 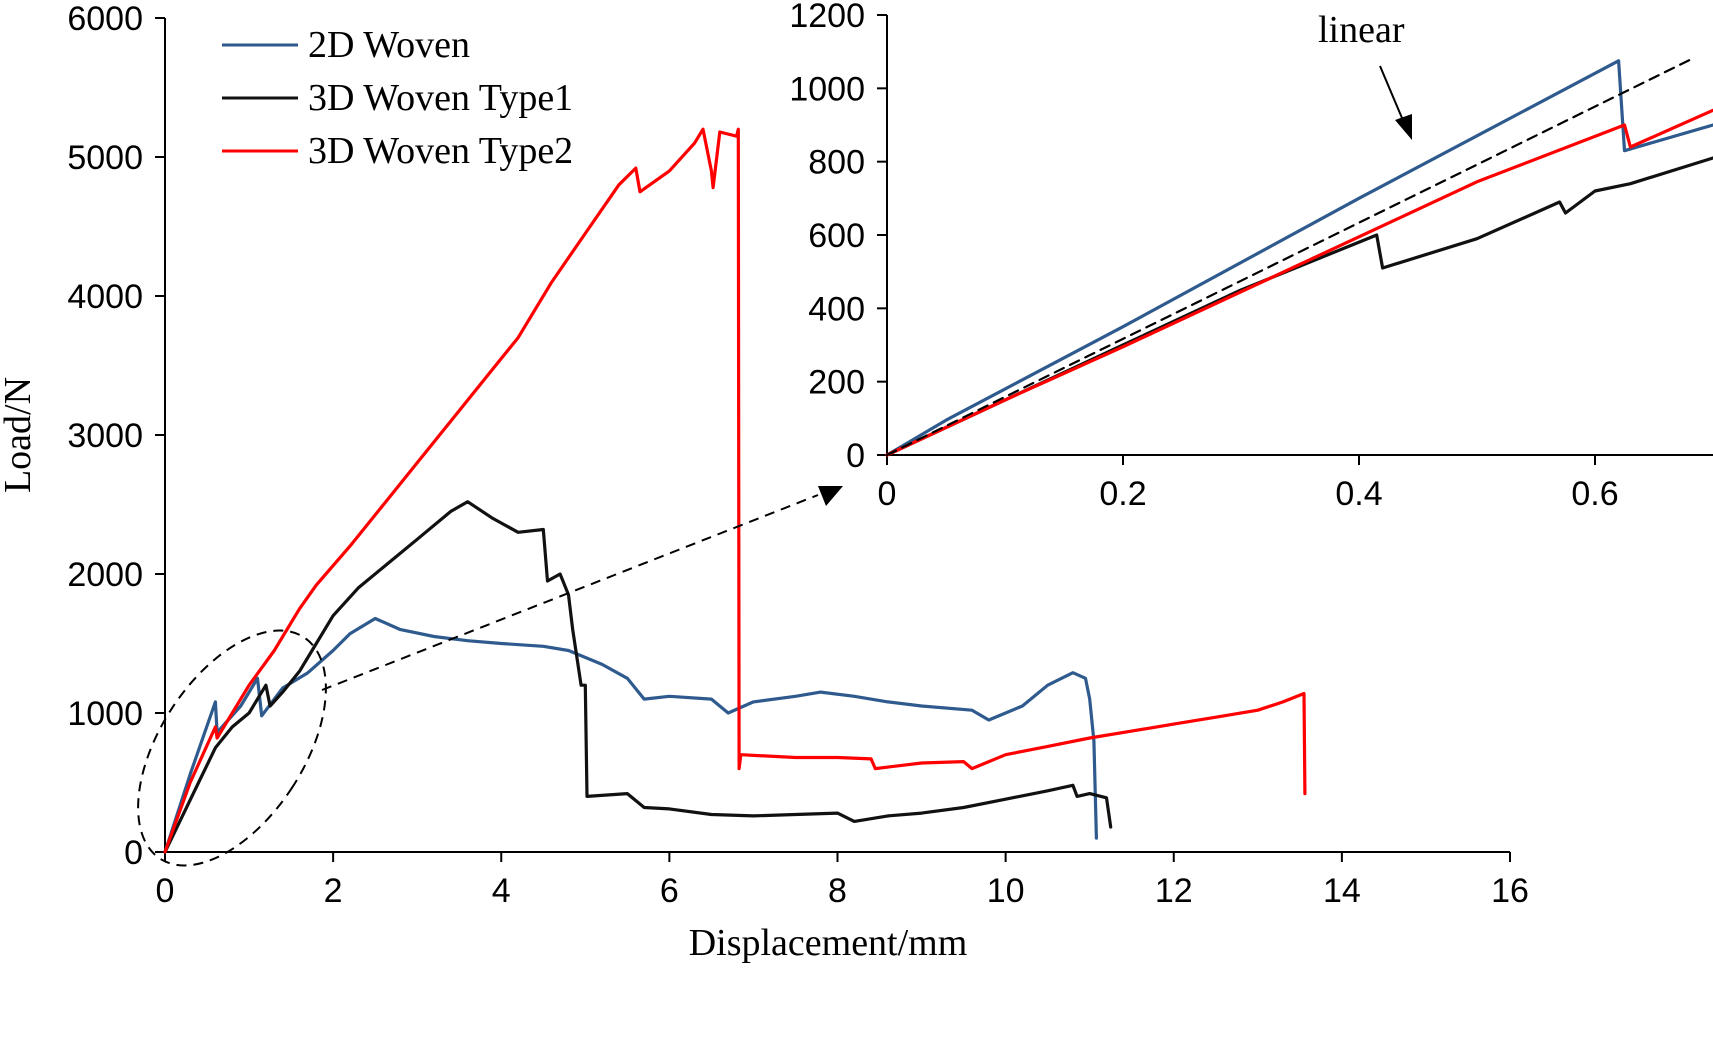 I want to click on main-series-2d-woven, so click(x=630, y=735).